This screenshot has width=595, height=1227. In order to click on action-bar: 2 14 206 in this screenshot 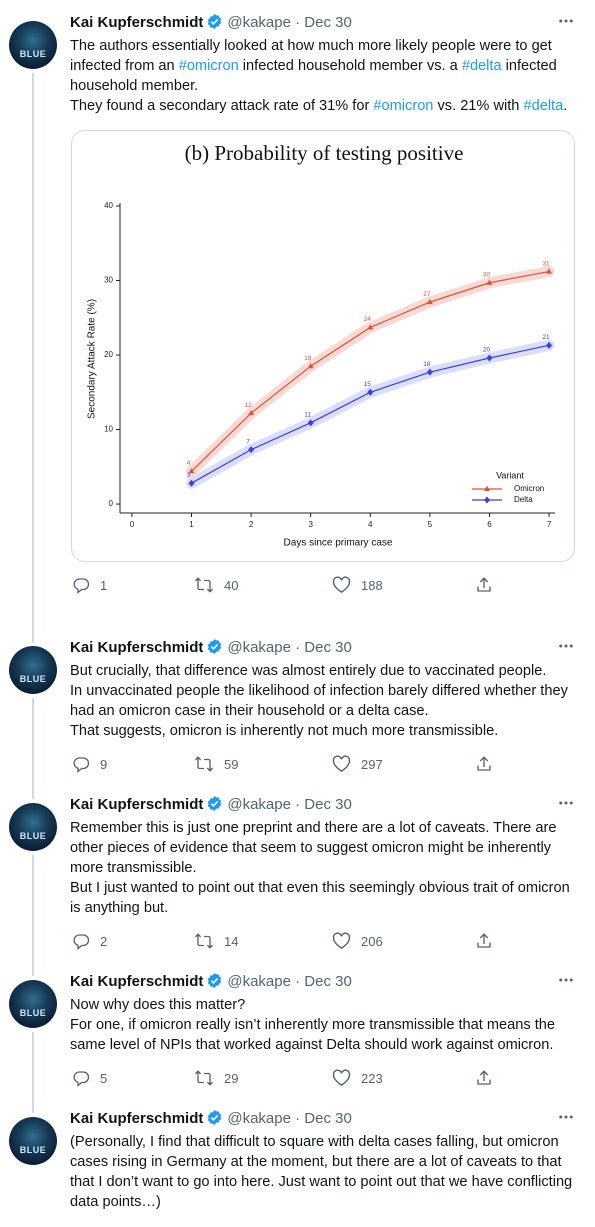, I will do `click(322, 941)`.